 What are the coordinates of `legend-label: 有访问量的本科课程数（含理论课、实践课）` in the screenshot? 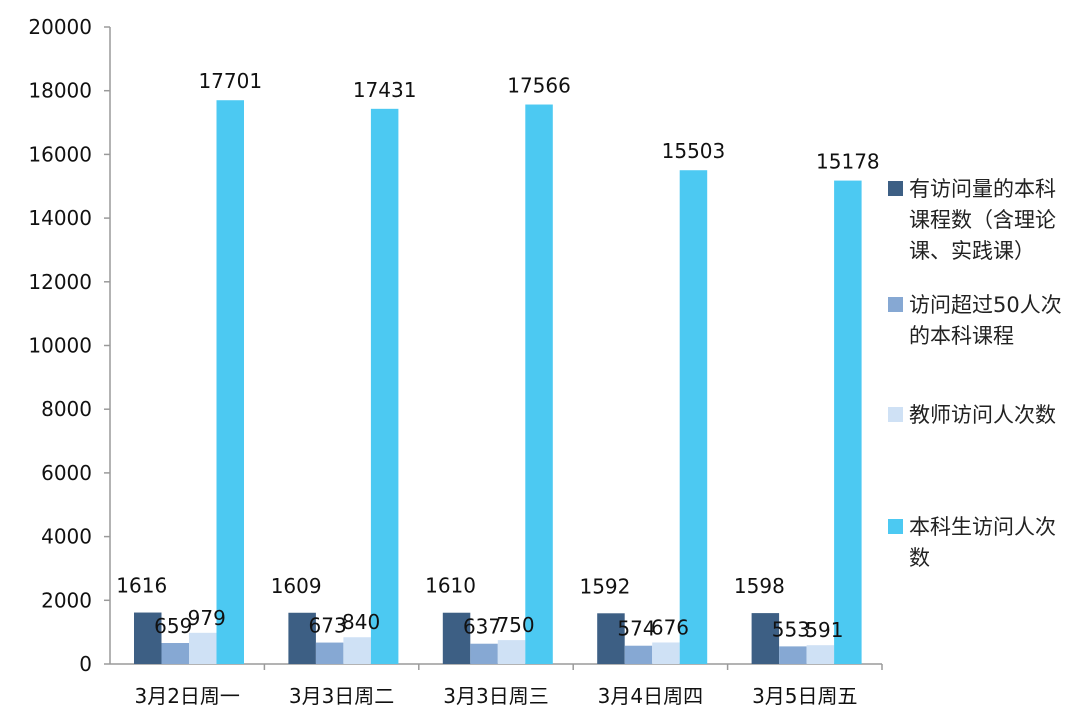 It's located at (982, 220).